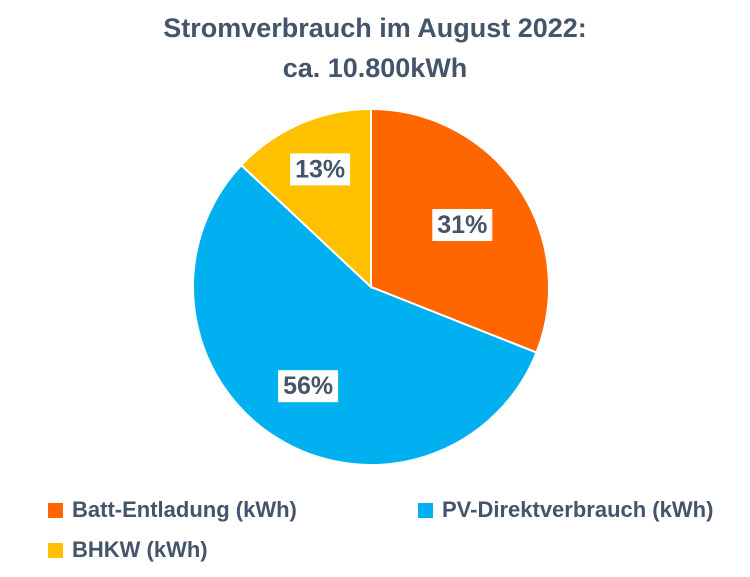  I want to click on data-label-bhkw: 13%, so click(320, 169).